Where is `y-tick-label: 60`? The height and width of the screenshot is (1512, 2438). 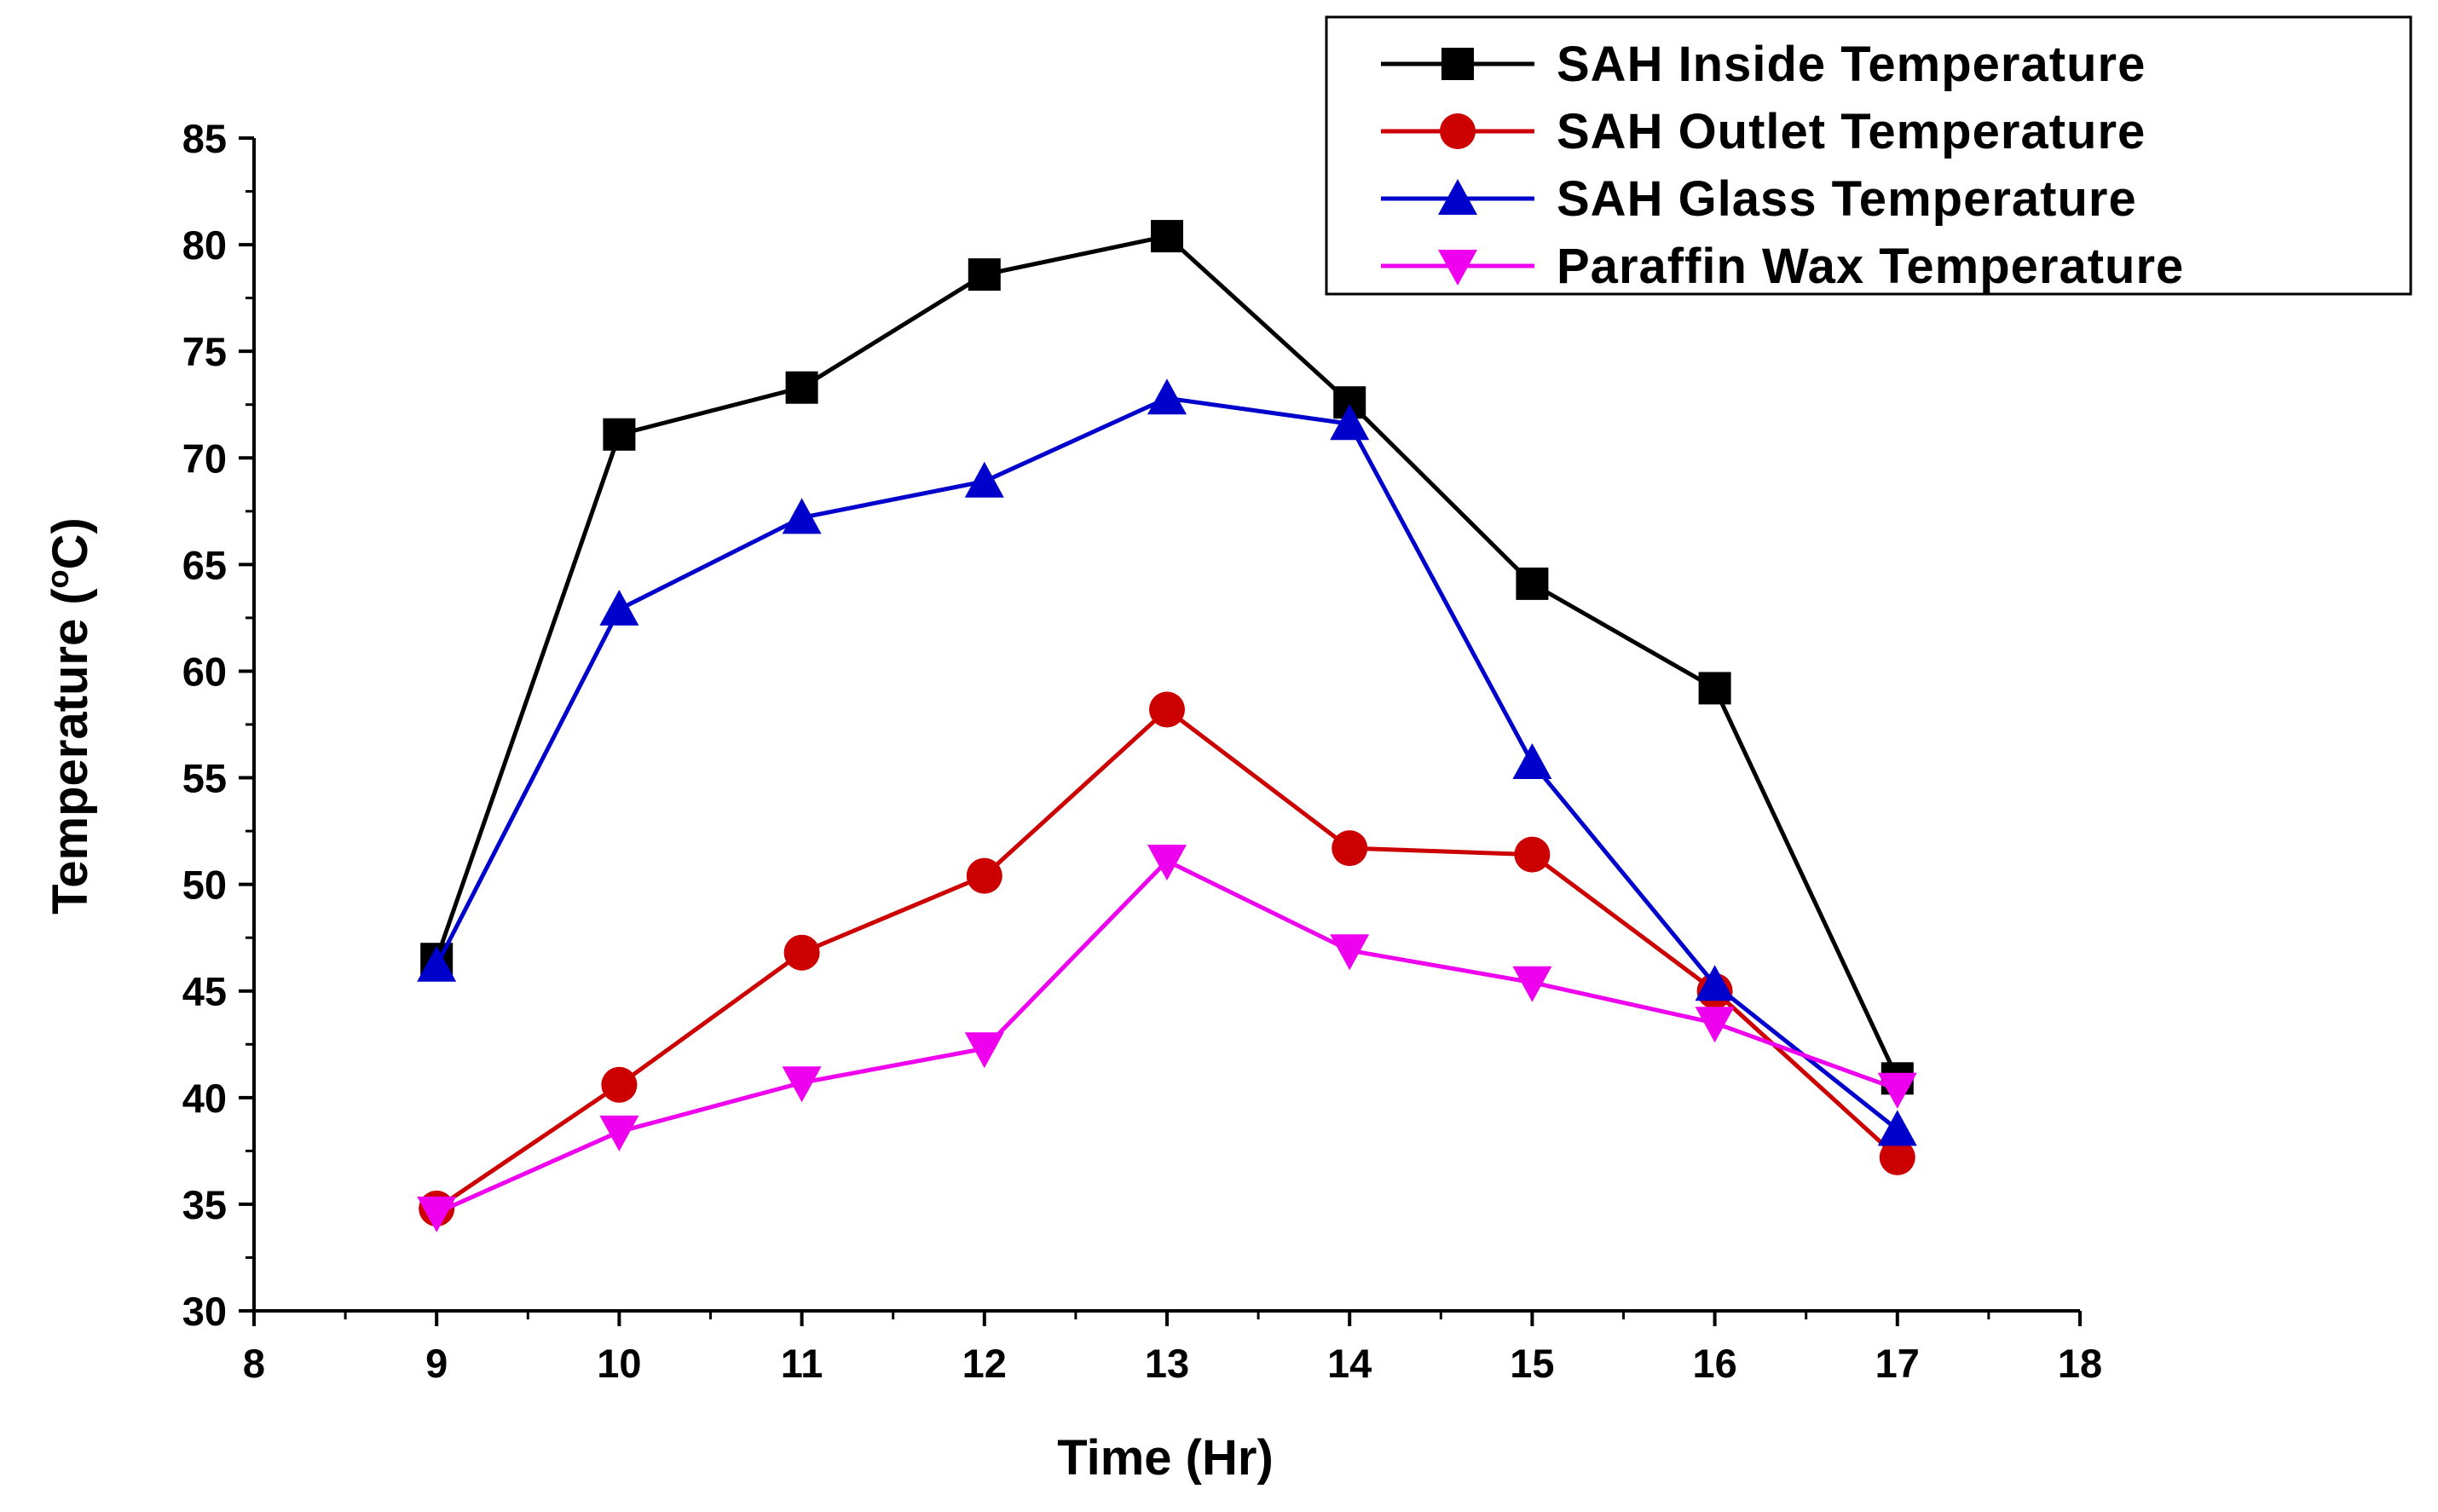
y-tick-label: 60 is located at coordinates (204, 671).